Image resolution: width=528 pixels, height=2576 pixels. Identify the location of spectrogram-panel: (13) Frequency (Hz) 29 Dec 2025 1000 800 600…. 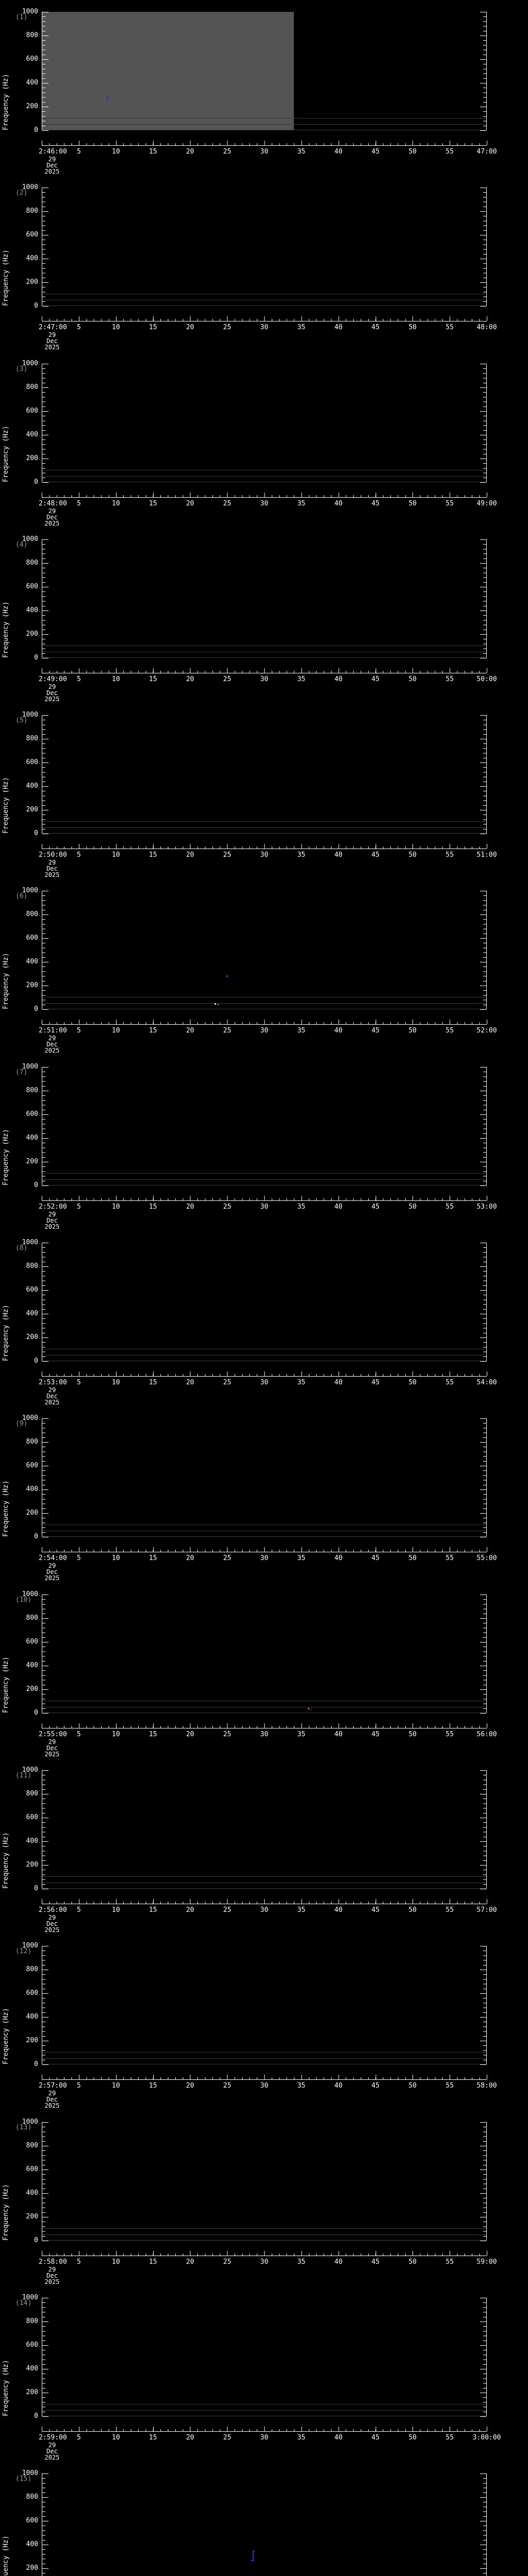
(264, 2198).